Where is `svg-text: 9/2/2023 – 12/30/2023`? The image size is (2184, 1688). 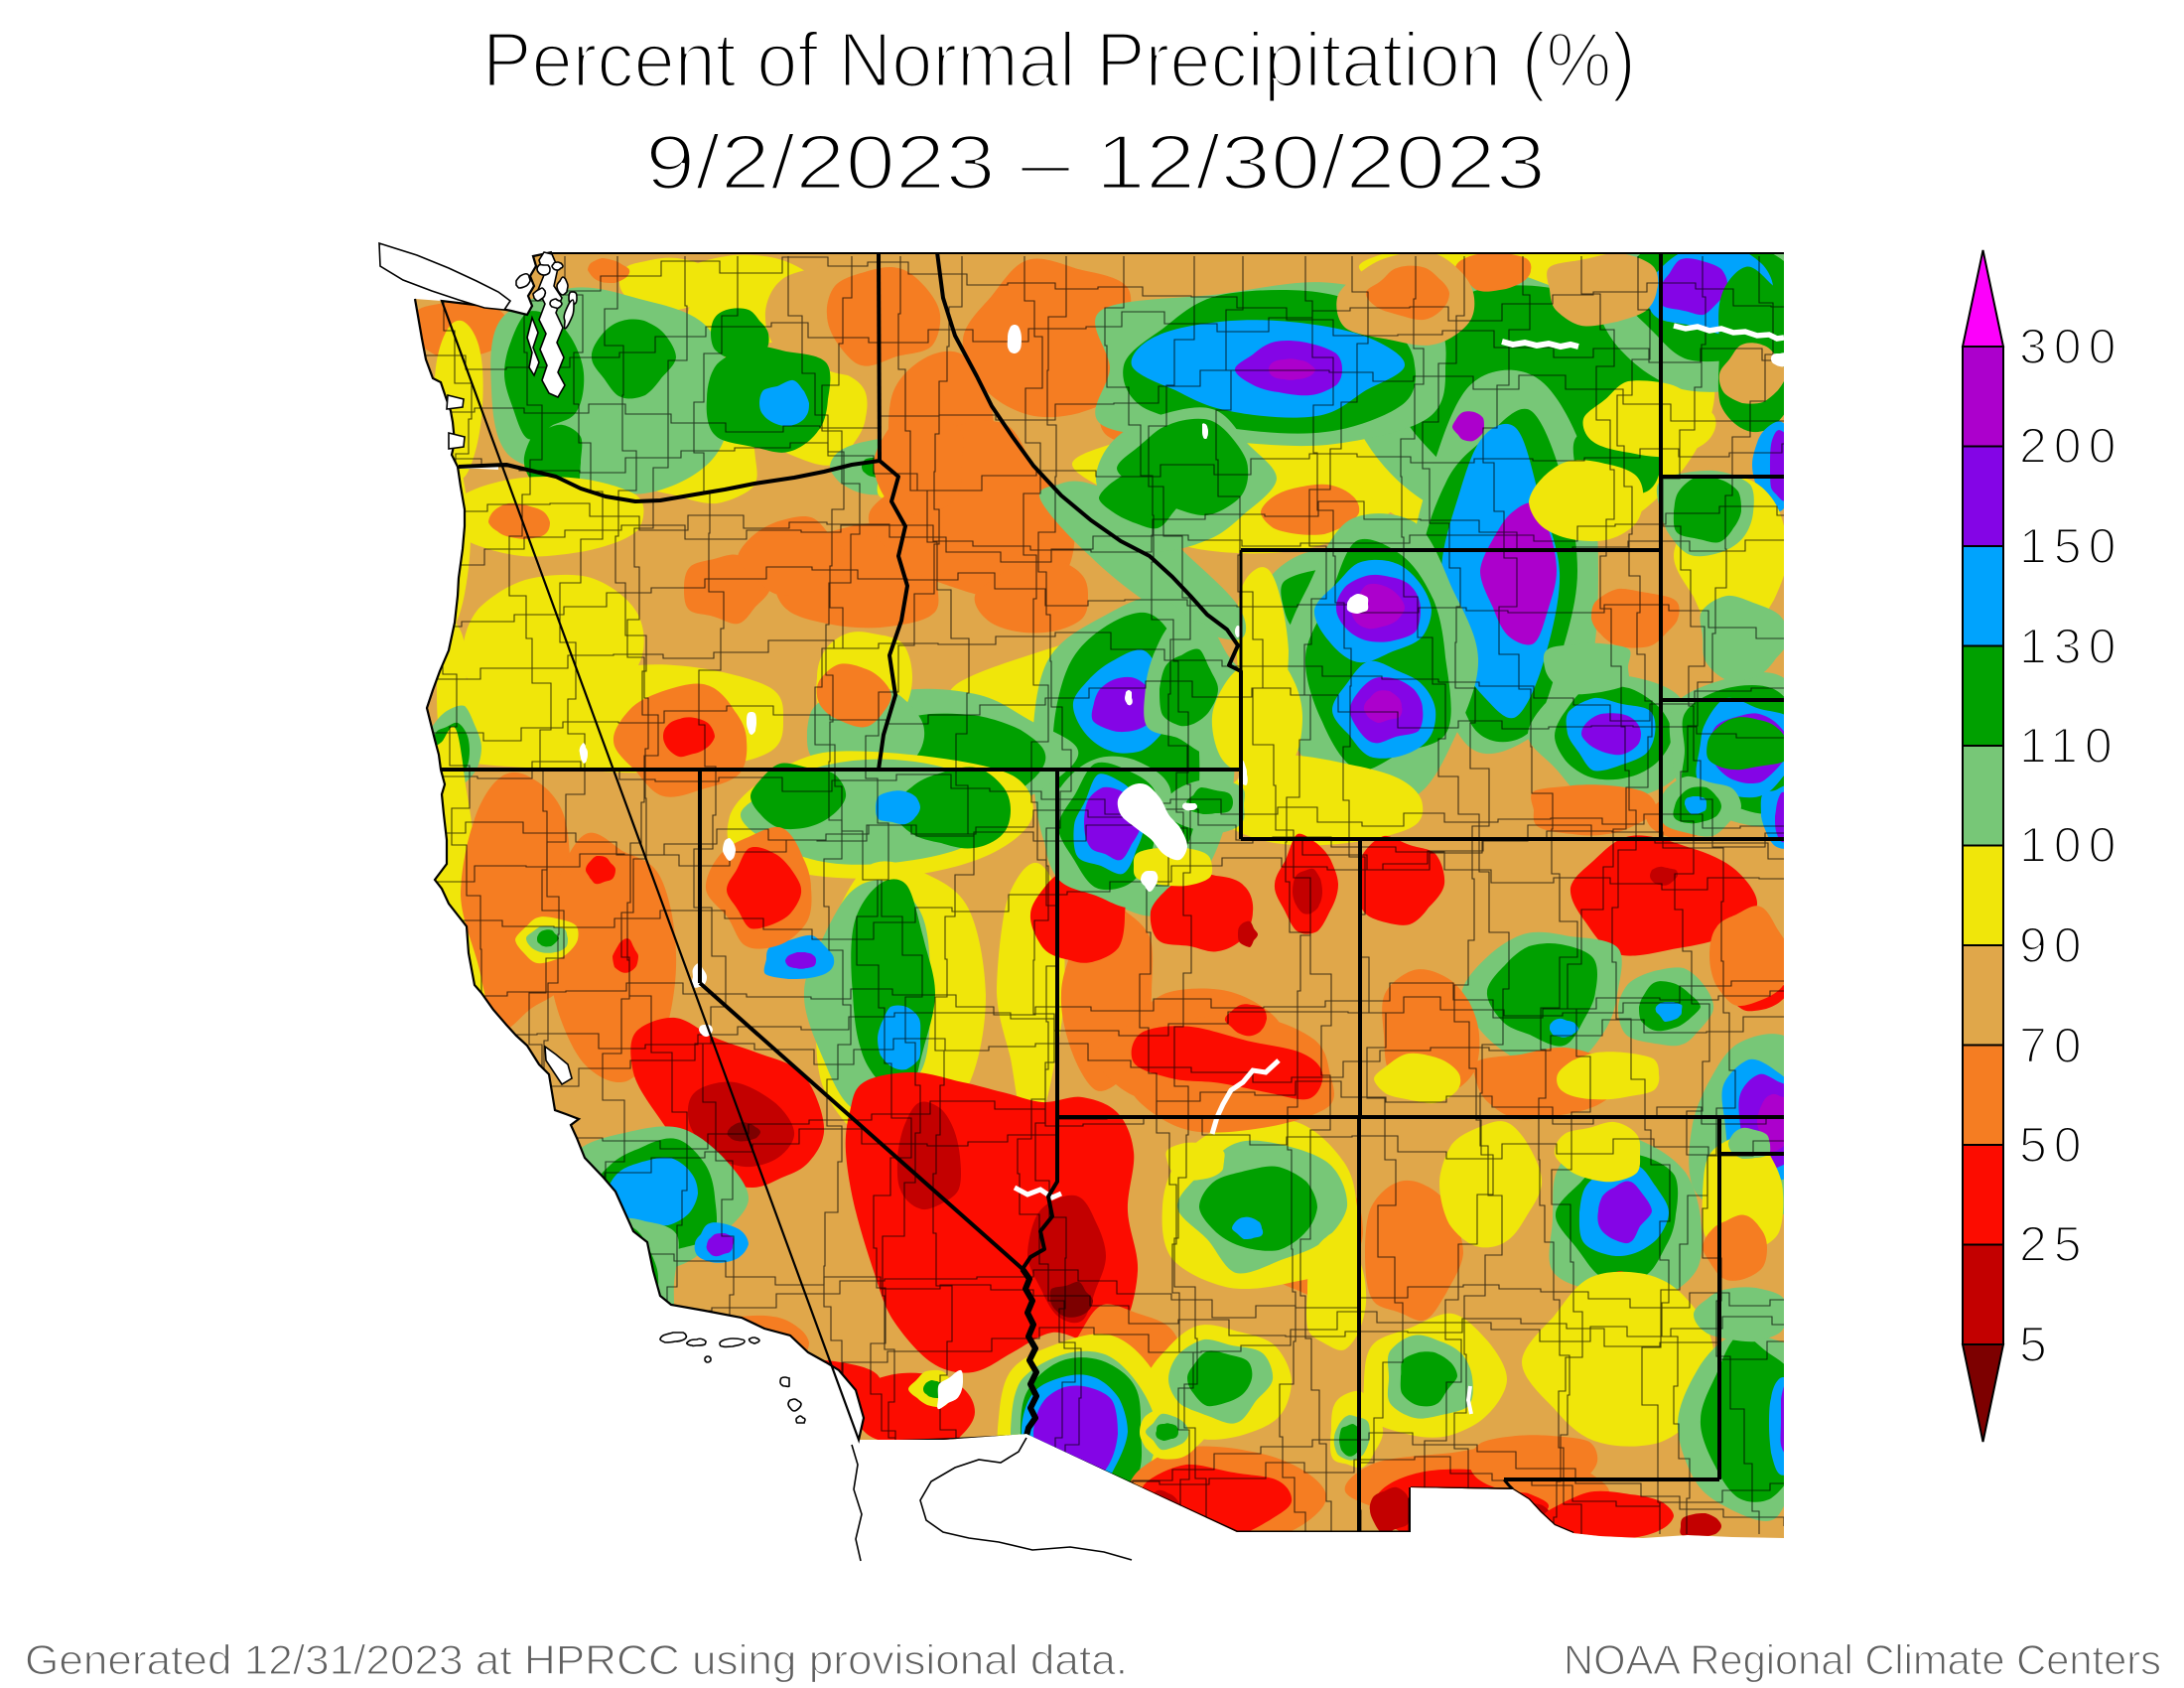 svg-text: 9/2/2023 – 12/30/2023 is located at coordinates (1095, 162).